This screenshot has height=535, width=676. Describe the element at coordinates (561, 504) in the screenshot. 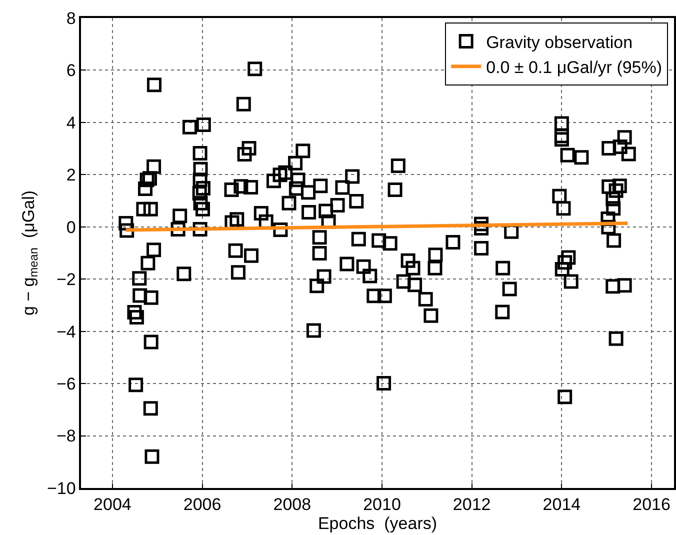

I see `x-tick-label: 2014` at that location.